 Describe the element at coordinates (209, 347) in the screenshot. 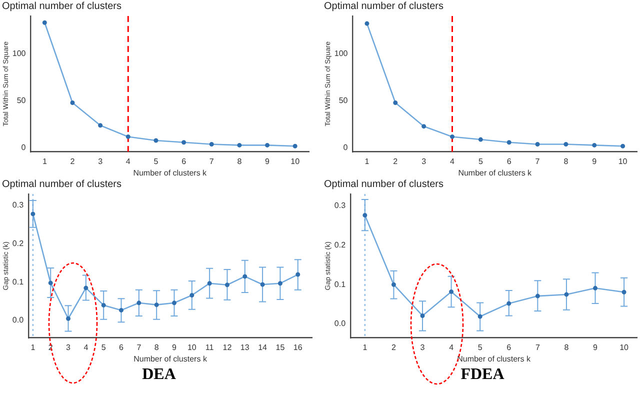

I see `x-tick-label: 11` at that location.